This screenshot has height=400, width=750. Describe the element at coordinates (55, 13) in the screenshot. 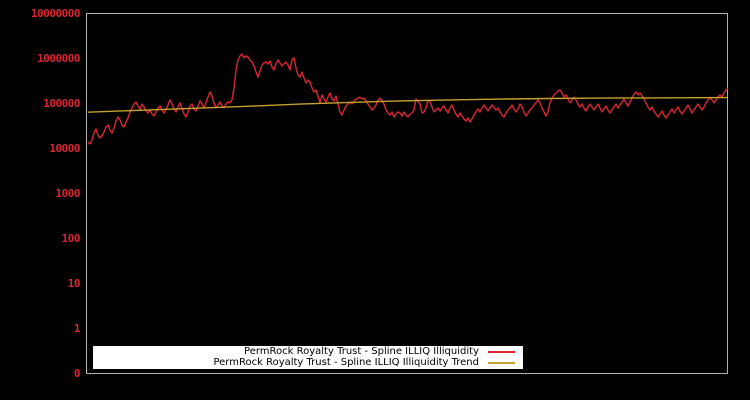

I see `y-tick-label: 10000000` at that location.